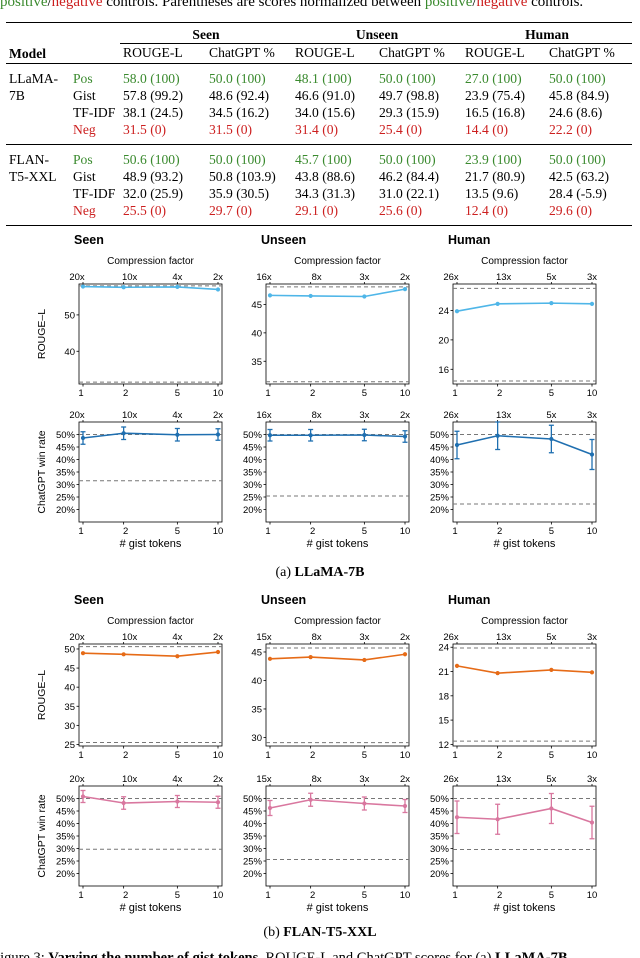 The image size is (640, 958). I want to click on table-cell: 21.7 (80.9), so click(495, 176).